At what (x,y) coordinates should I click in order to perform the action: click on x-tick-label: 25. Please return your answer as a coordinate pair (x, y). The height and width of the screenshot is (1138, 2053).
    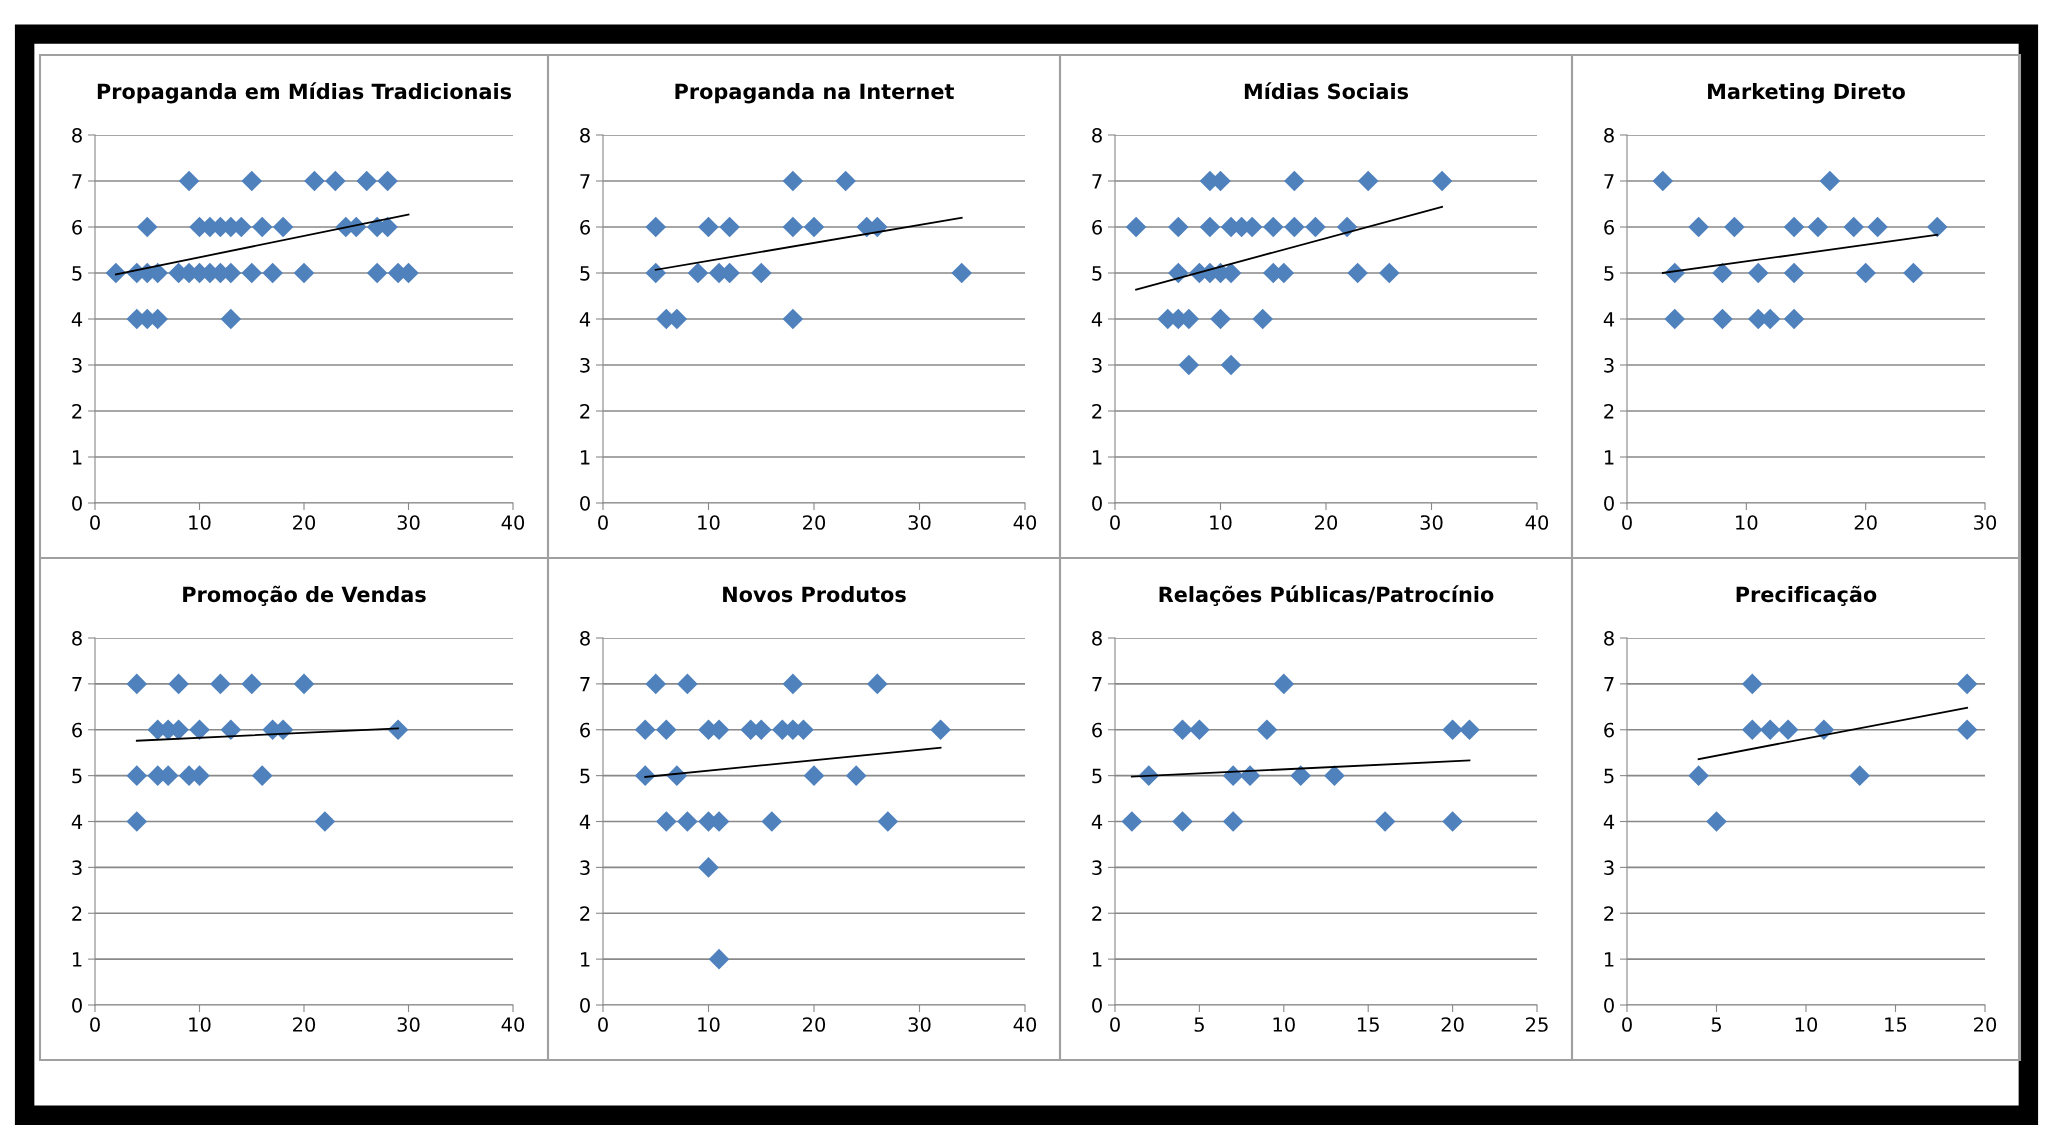
    Looking at the image, I should click on (1537, 1024).